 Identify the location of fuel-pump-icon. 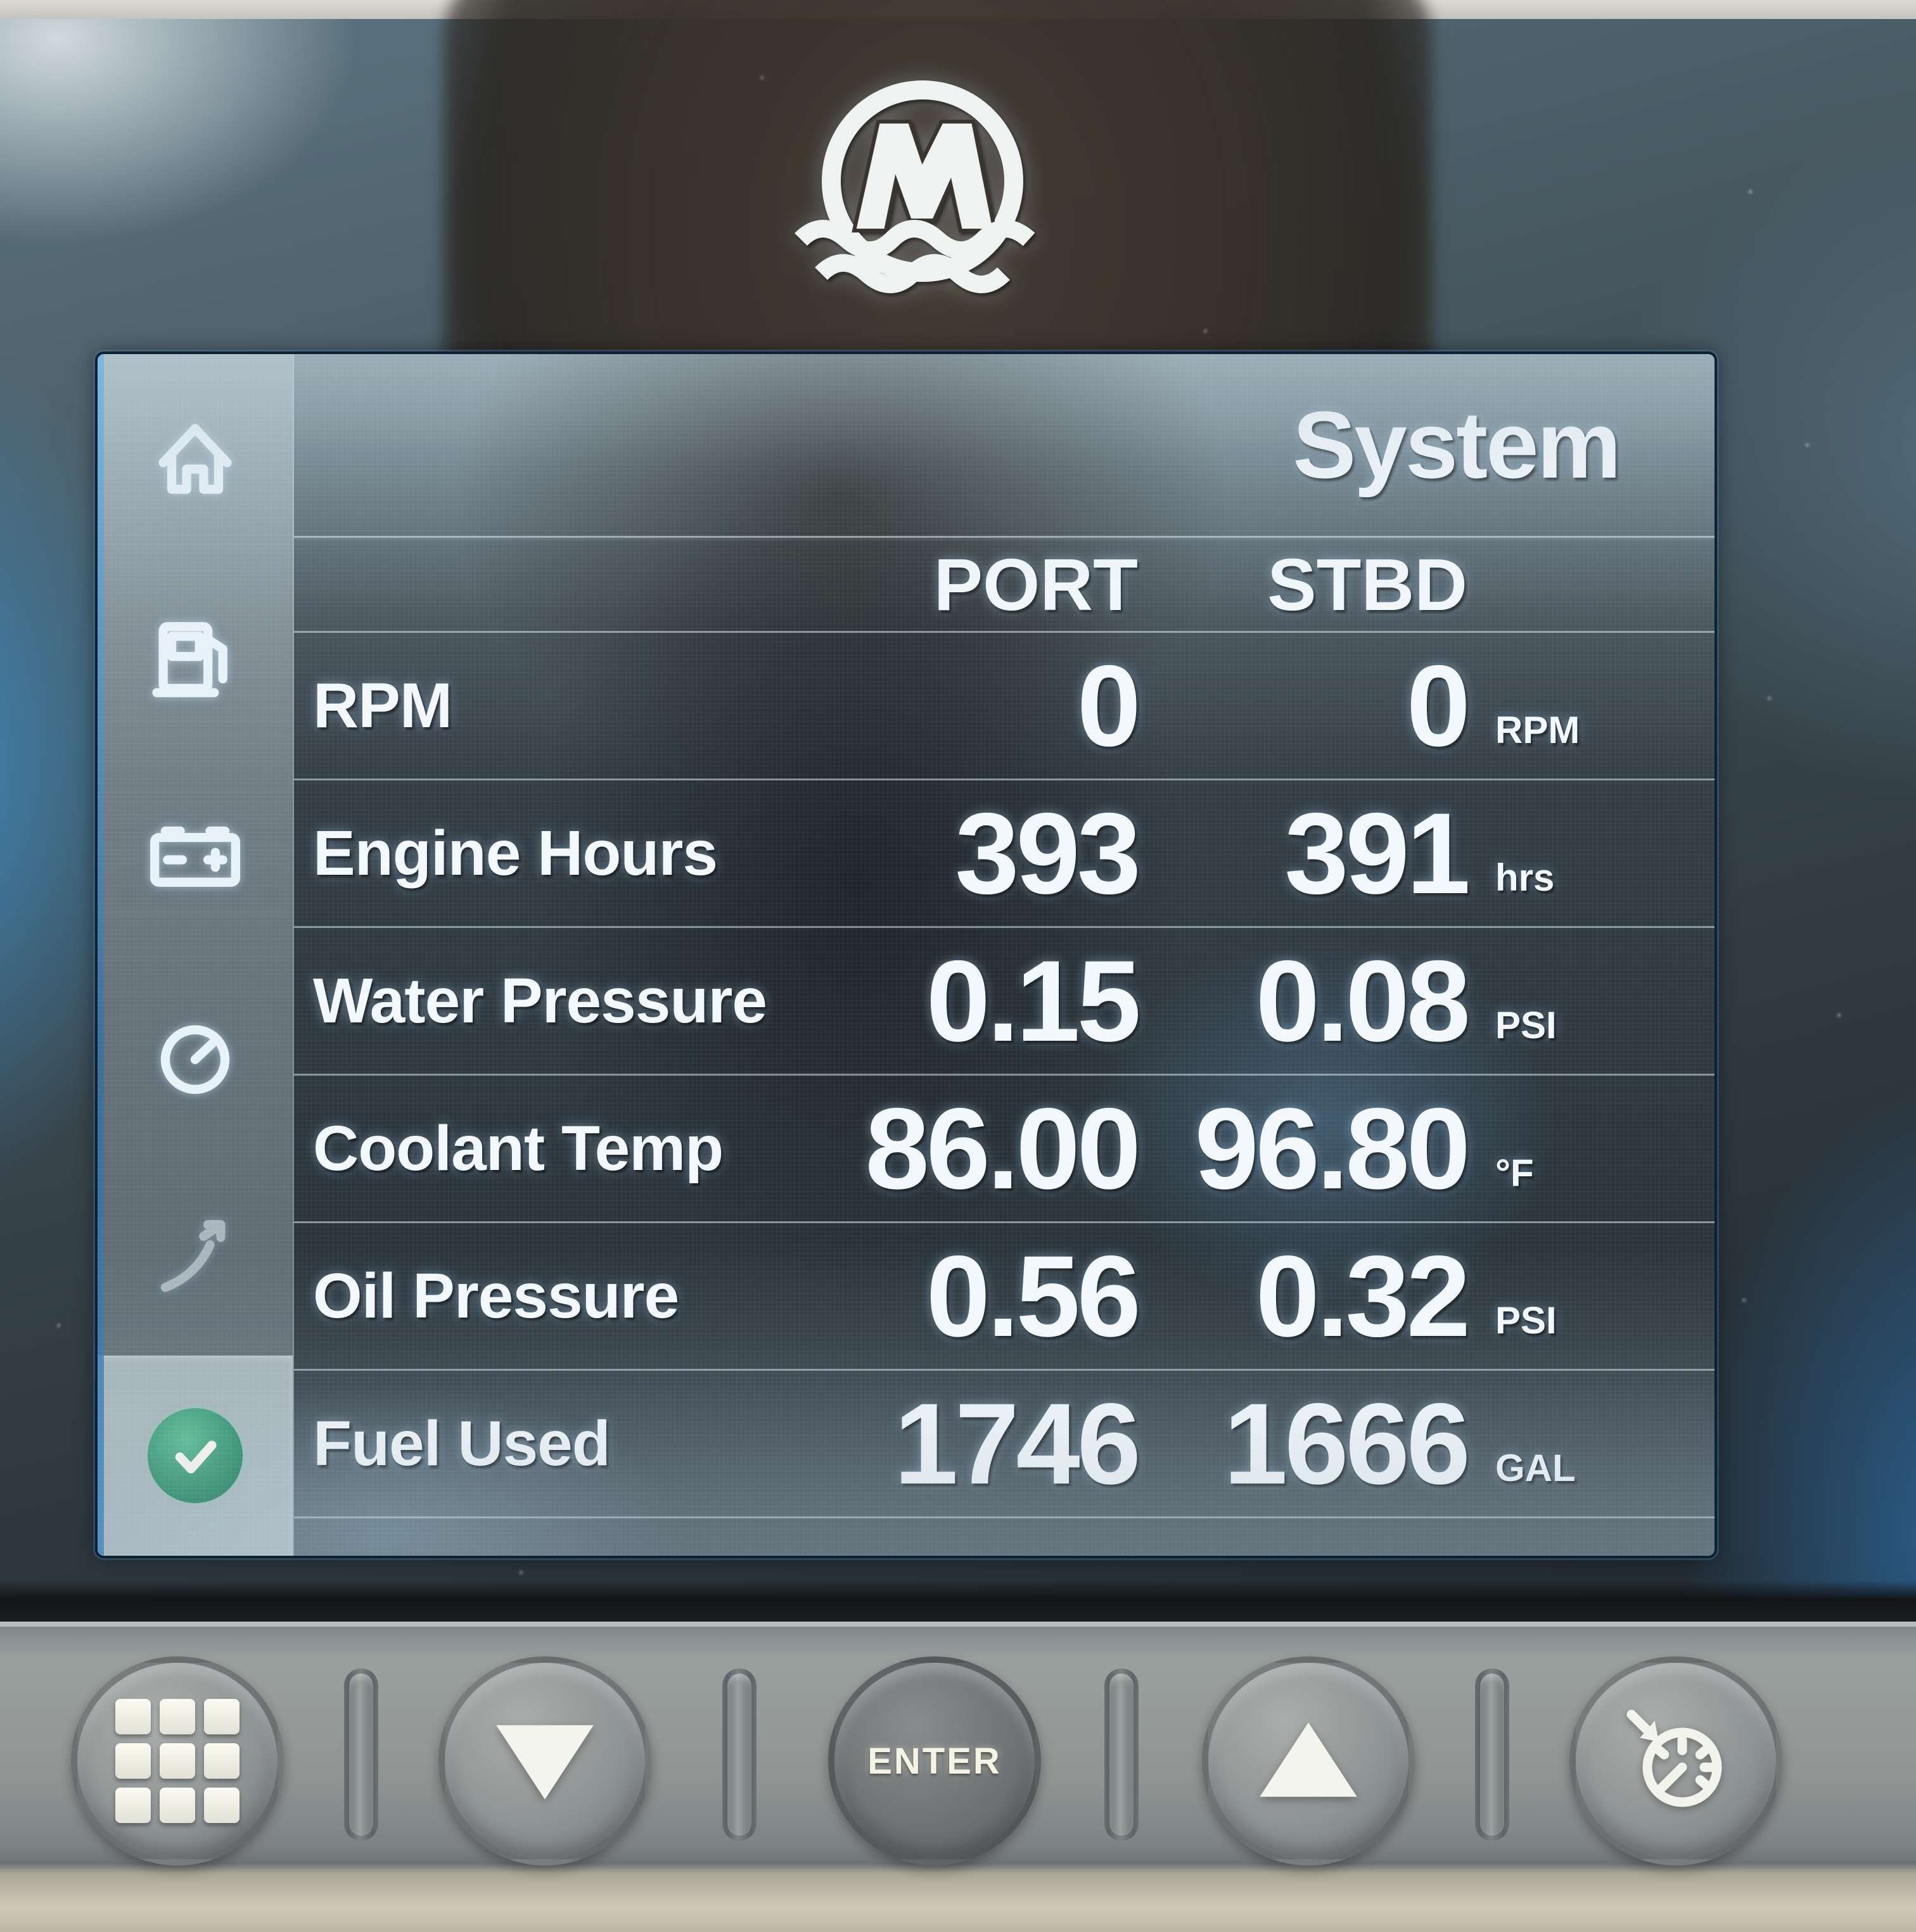
(189, 659).